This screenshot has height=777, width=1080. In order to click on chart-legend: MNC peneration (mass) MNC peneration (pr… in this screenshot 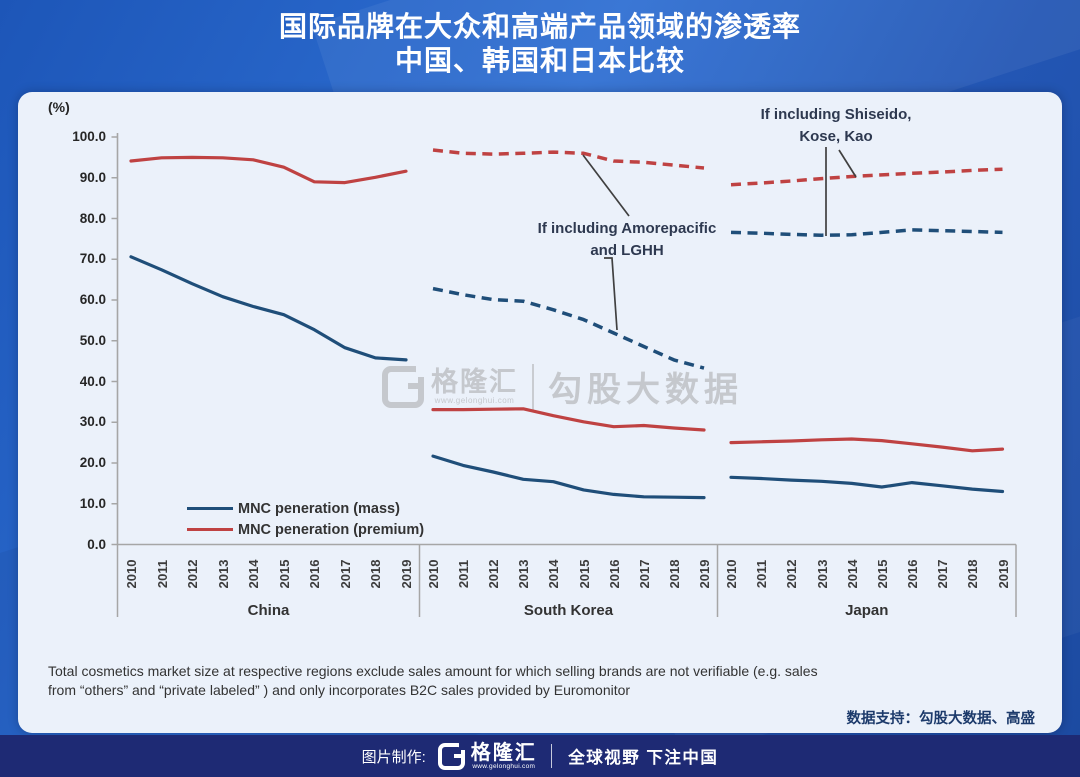, I will do `click(305, 521)`.